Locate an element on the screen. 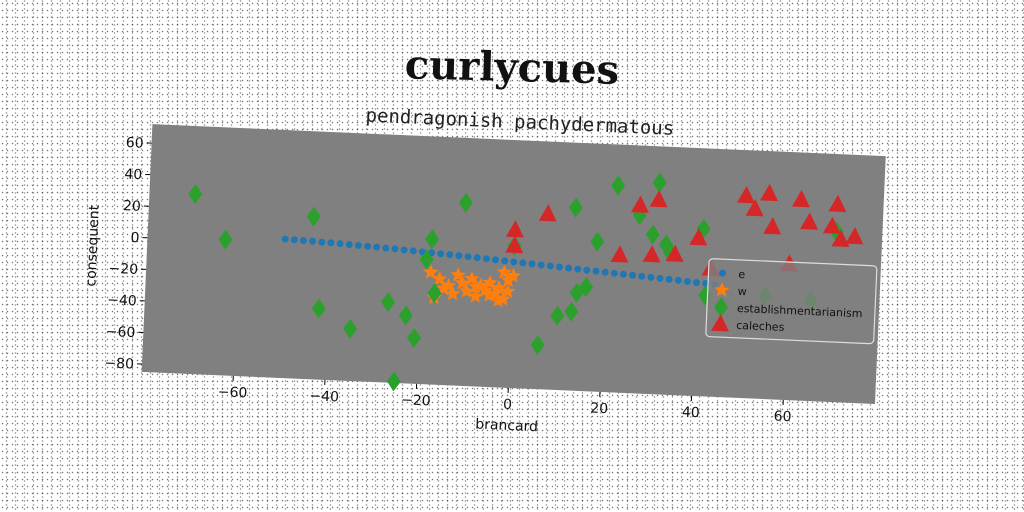 The height and width of the screenshot is (512, 1024). x-axis-label: brancard is located at coordinates (506, 426).